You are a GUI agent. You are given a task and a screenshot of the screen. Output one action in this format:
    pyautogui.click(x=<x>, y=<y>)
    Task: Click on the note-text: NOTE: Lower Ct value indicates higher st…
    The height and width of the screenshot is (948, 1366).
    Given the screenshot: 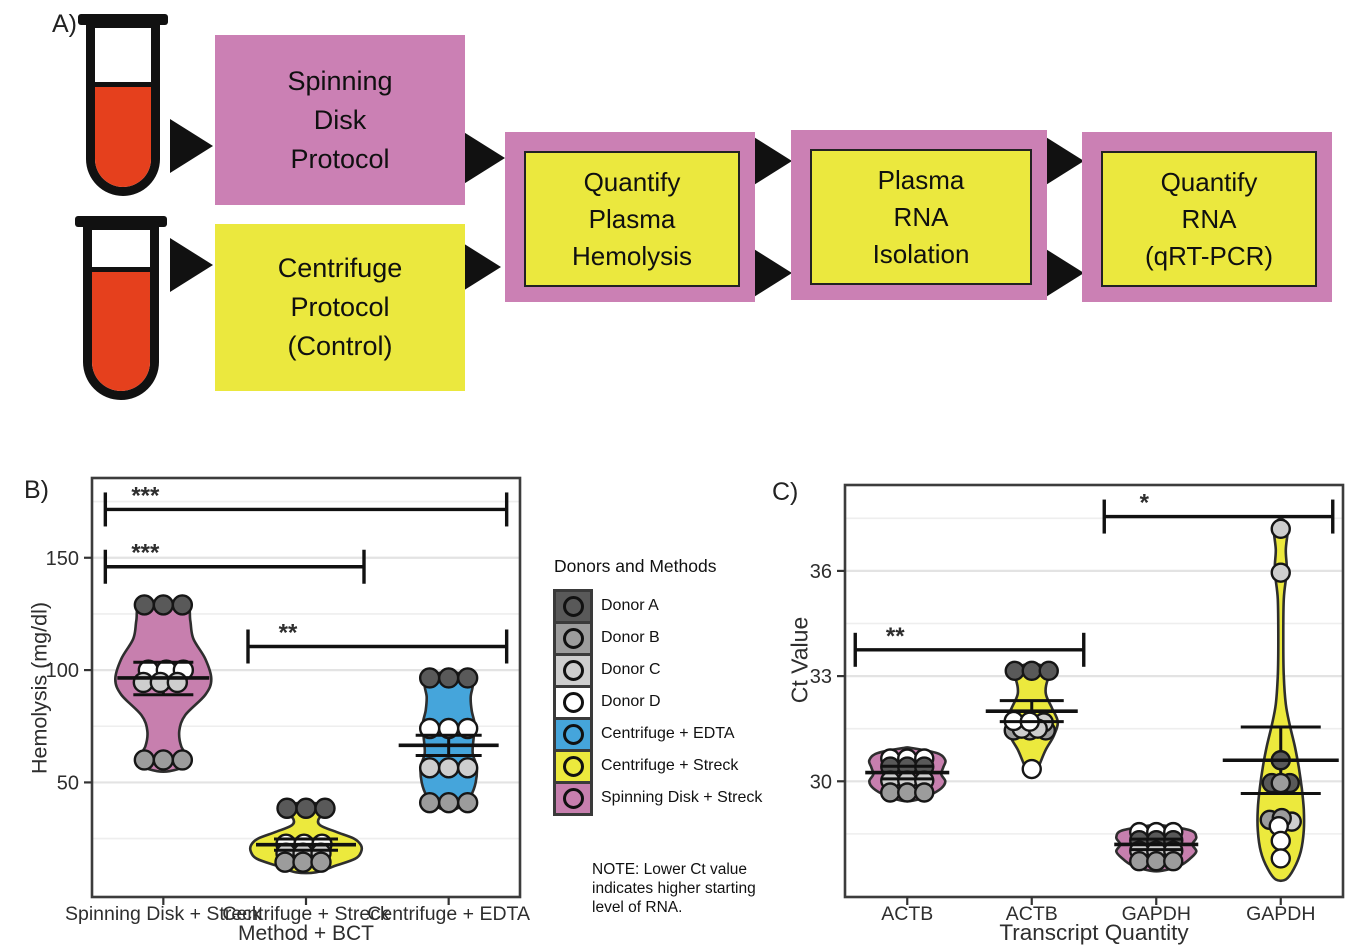 What is the action you would take?
    pyautogui.click(x=674, y=888)
    